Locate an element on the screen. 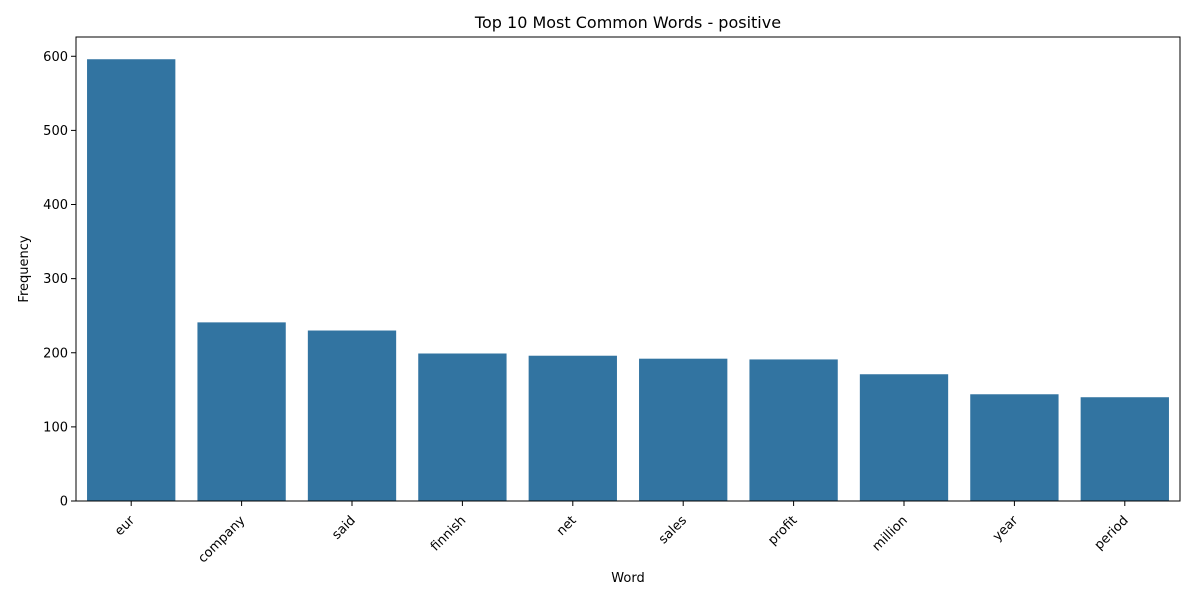 The image size is (1200, 600). bar-eur is located at coordinates (131, 280).